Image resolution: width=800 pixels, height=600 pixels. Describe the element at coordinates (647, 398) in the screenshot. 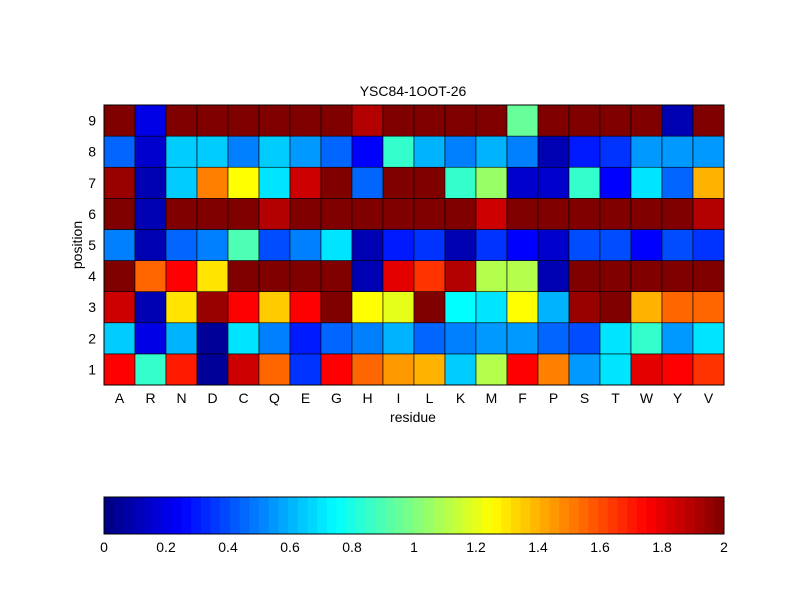

I see `x-tick-label: W` at that location.